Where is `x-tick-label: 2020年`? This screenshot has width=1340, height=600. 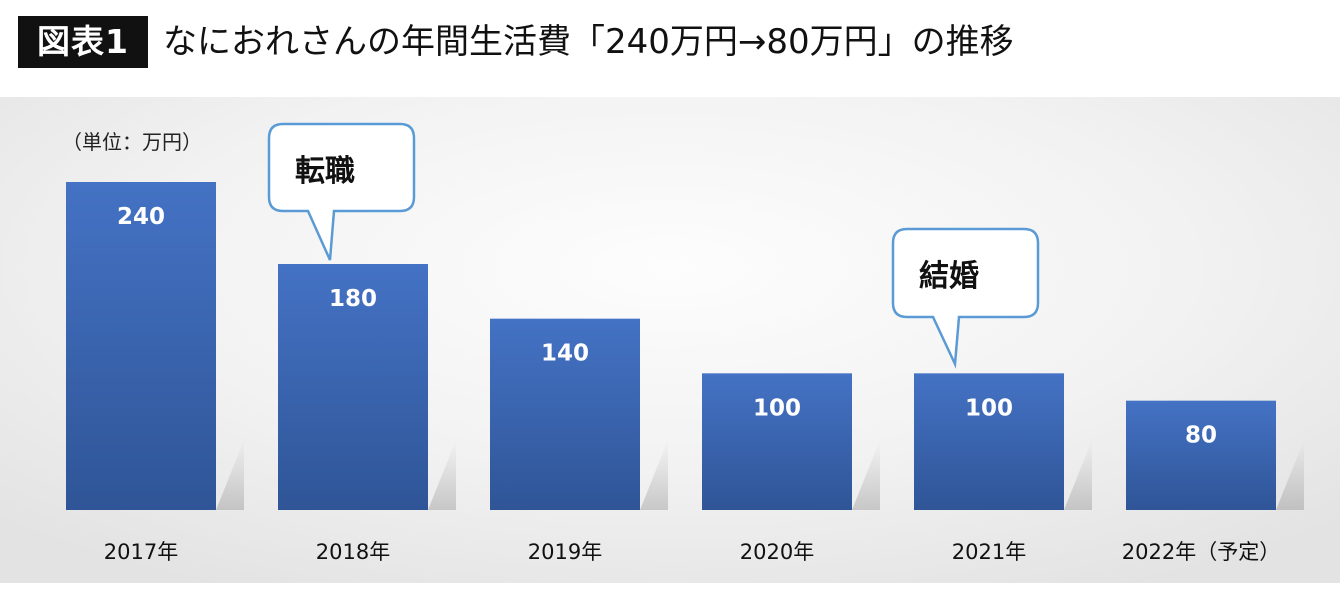 x-tick-label: 2020年 is located at coordinates (777, 552).